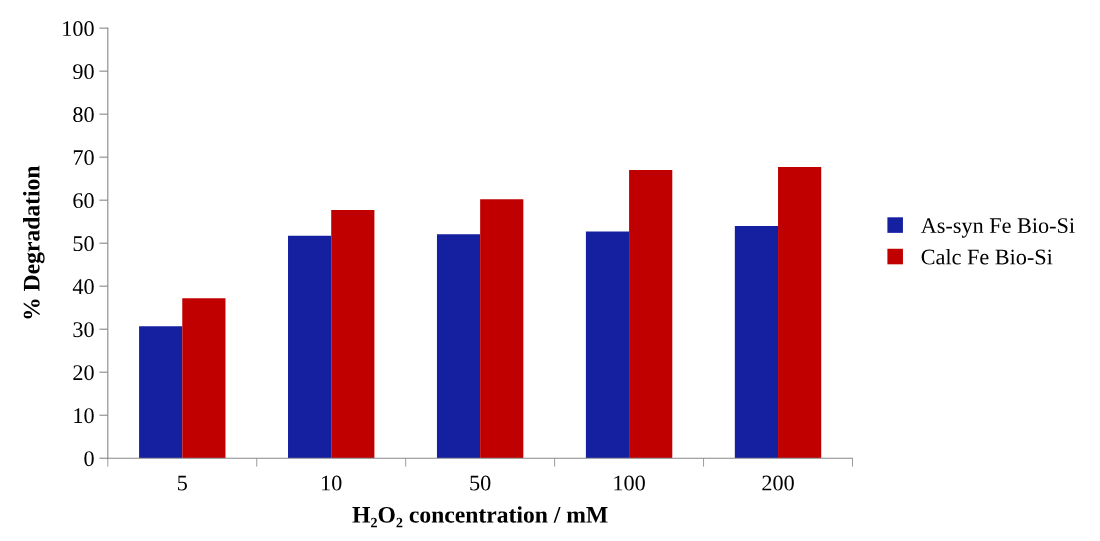  What do you see at coordinates (83, 158) in the screenshot?
I see `y-tick-label: 70` at bounding box center [83, 158].